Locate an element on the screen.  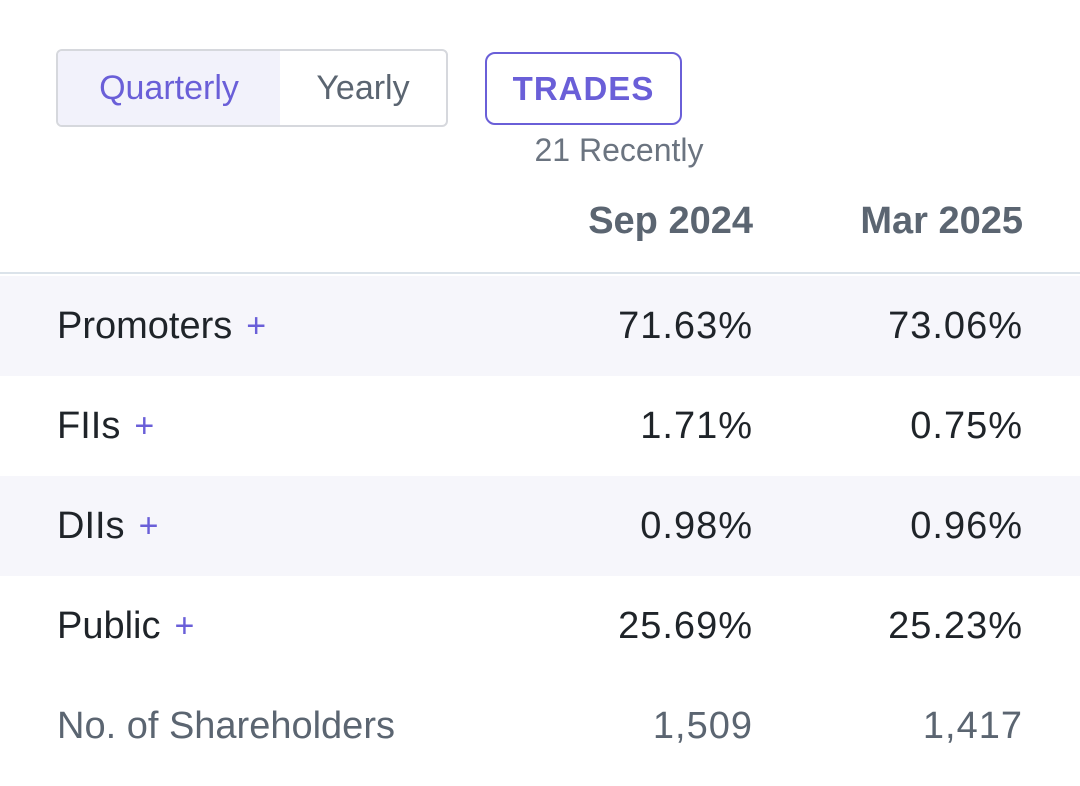
table-row-promoters: Promoters + 71.63% 73.06% is located at coordinates (540, 326).